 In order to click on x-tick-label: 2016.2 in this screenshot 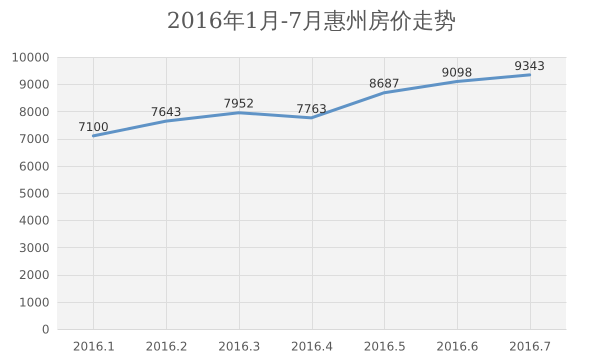, I will do `click(167, 347)`.